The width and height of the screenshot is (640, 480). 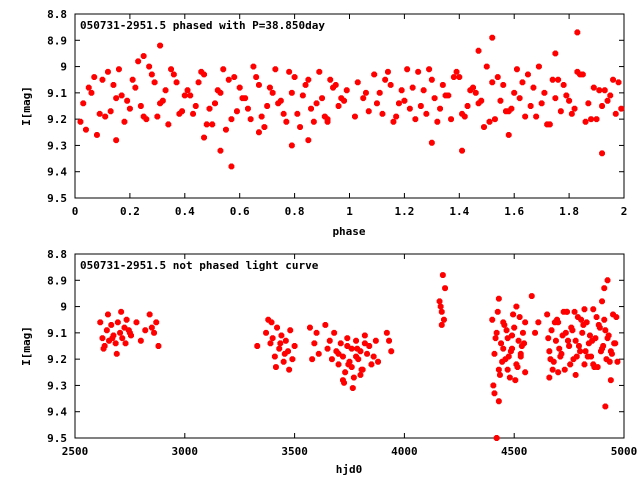 What do you see at coordinates (57, 172) in the screenshot?
I see `y-tick-label: 9.4` at bounding box center [57, 172].